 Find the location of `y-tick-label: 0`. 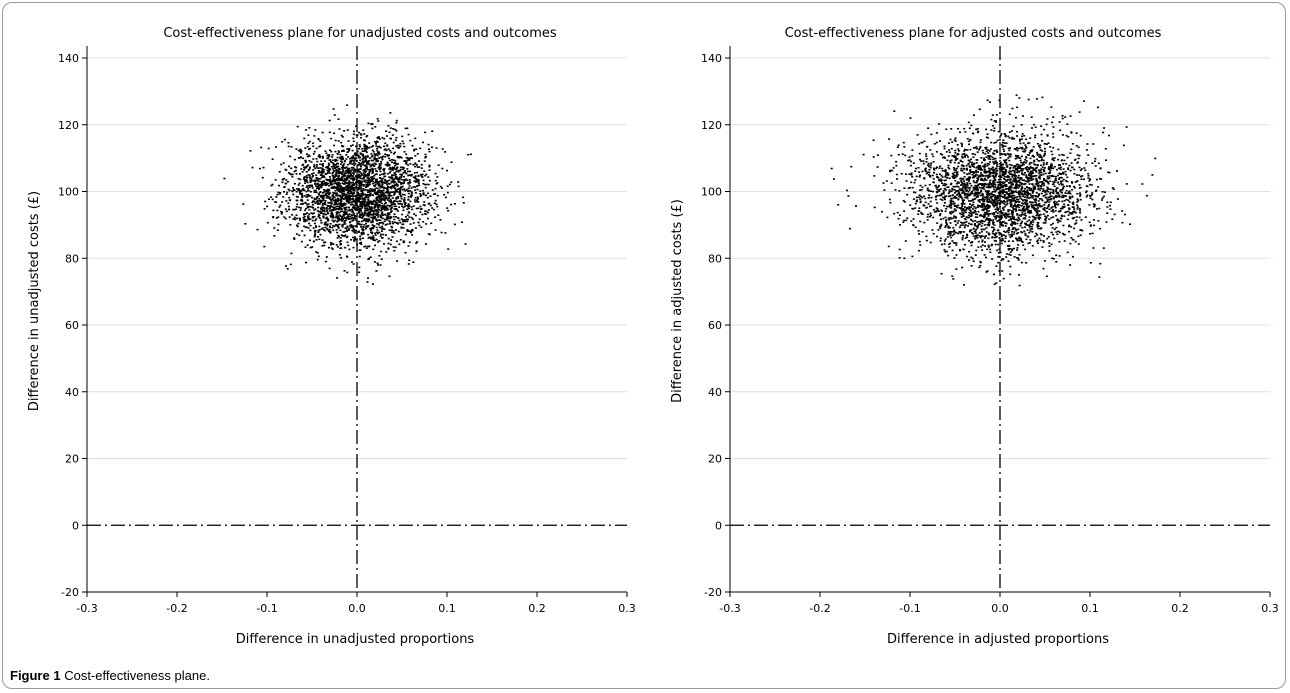

y-tick-label: 0 is located at coordinates (75, 525).